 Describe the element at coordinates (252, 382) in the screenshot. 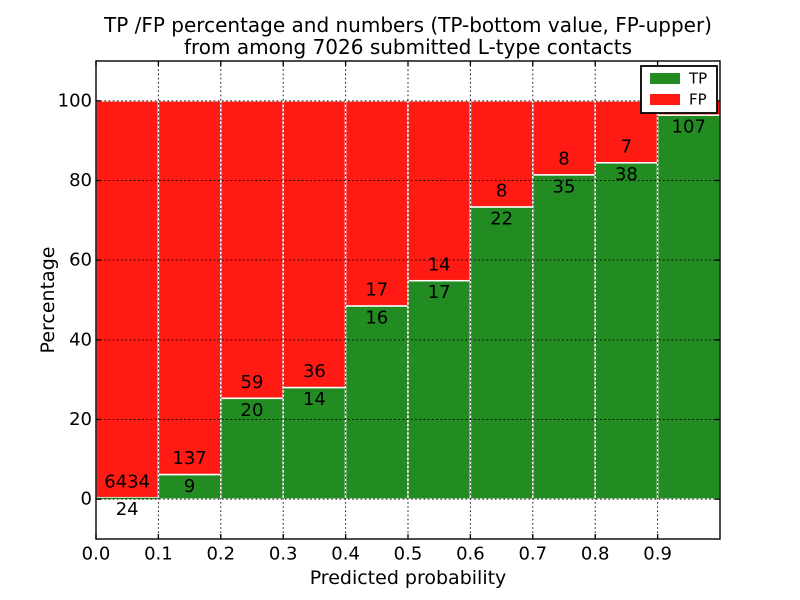

I see `fp-count-label: 59` at that location.